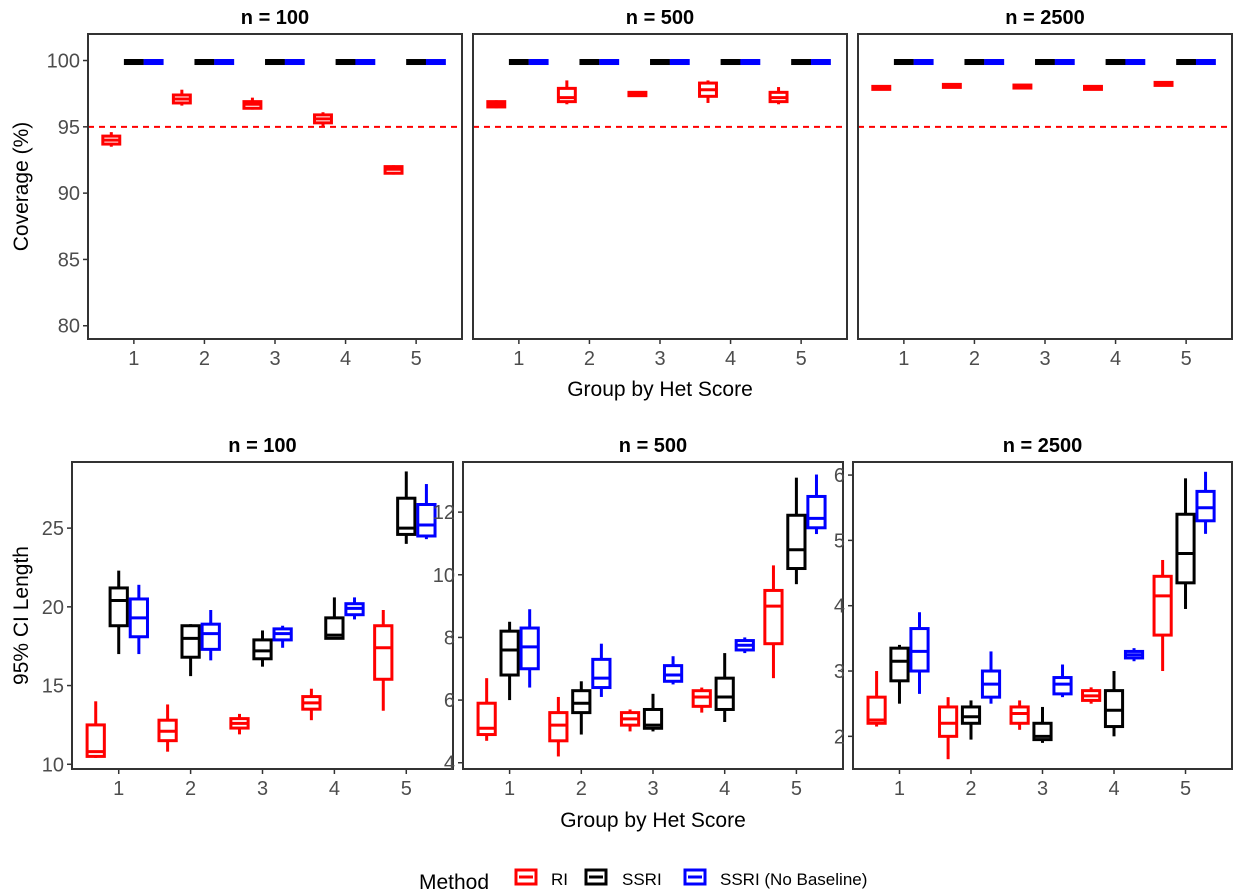 This screenshot has width=1239, height=892. I want to click on legend-label-ssri: SSRI, so click(642, 879).